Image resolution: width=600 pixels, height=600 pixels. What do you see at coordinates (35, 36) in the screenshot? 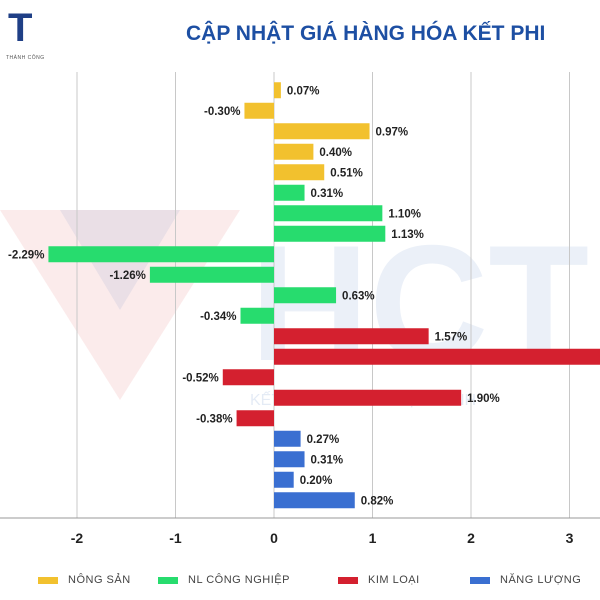
I see `brand-logo: T THÀNH CÔNG` at bounding box center [35, 36].